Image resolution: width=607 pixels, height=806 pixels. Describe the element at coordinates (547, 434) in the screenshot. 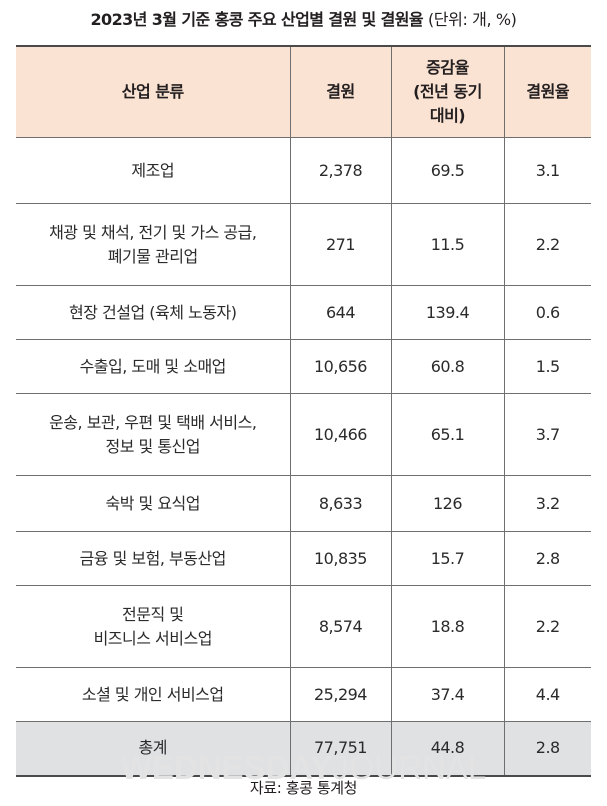

I see `rate-cell: 3.7` at that location.